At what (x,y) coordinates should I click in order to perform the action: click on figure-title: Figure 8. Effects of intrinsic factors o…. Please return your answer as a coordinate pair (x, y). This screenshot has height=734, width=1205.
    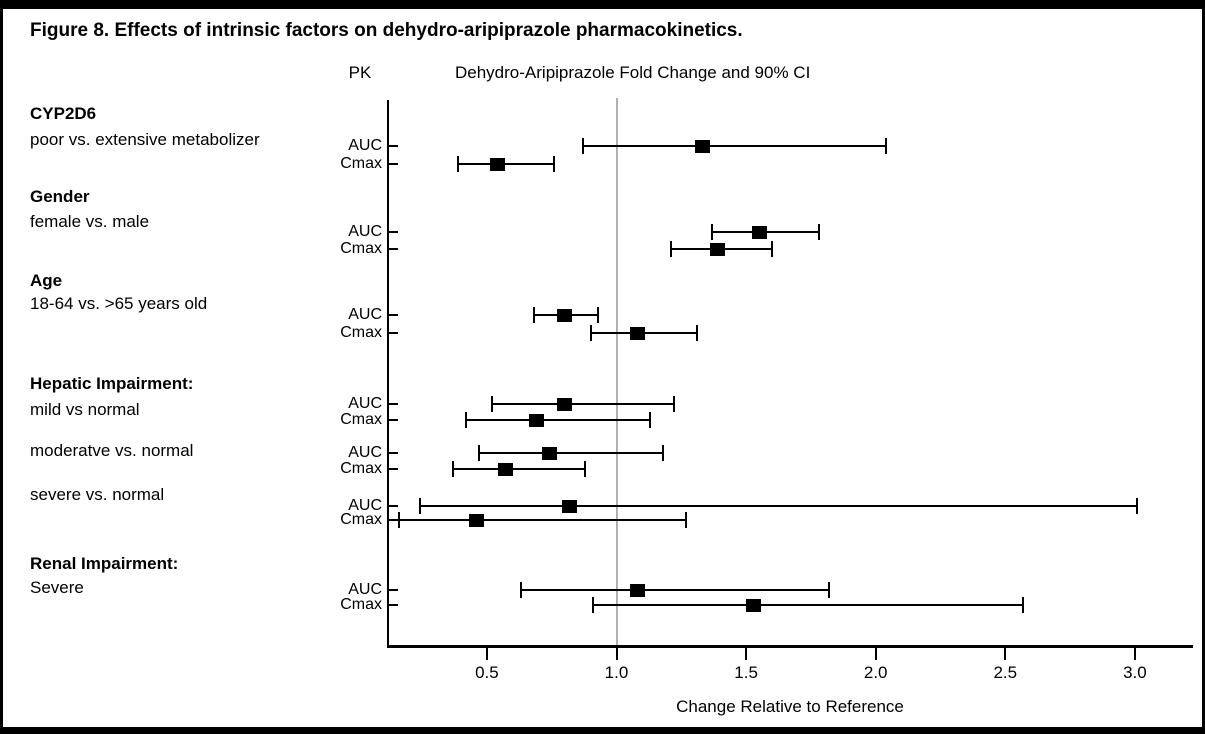
    Looking at the image, I should click on (386, 30).